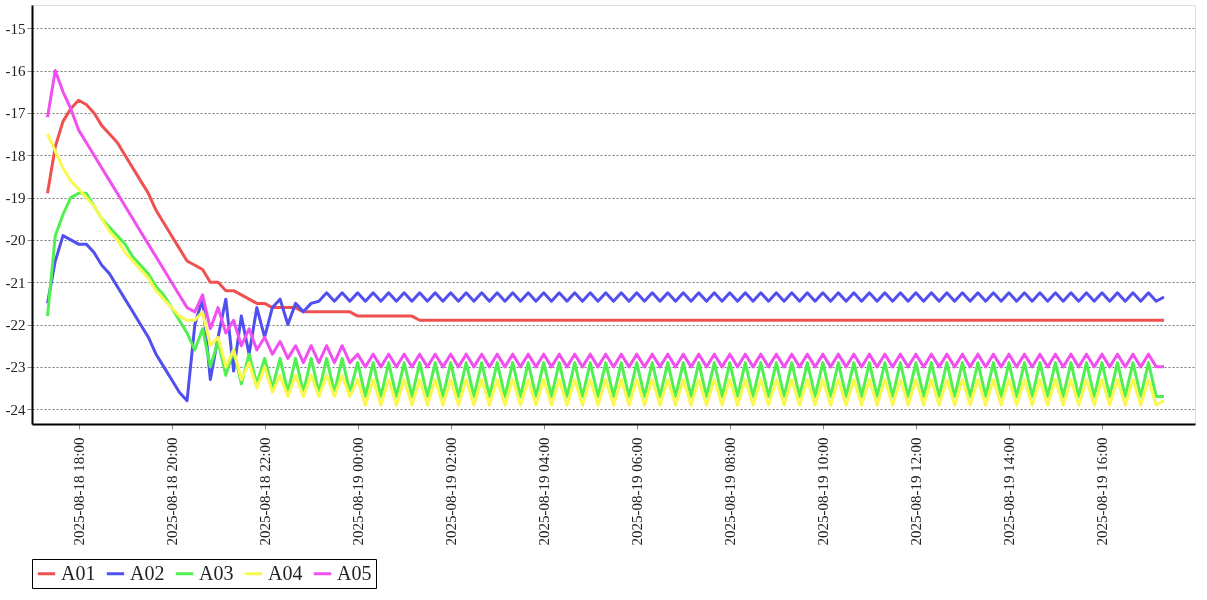 Image resolution: width=1207 pixels, height=600 pixels. Describe the element at coordinates (78, 572) in the screenshot. I see `legend-label: A01` at that location.